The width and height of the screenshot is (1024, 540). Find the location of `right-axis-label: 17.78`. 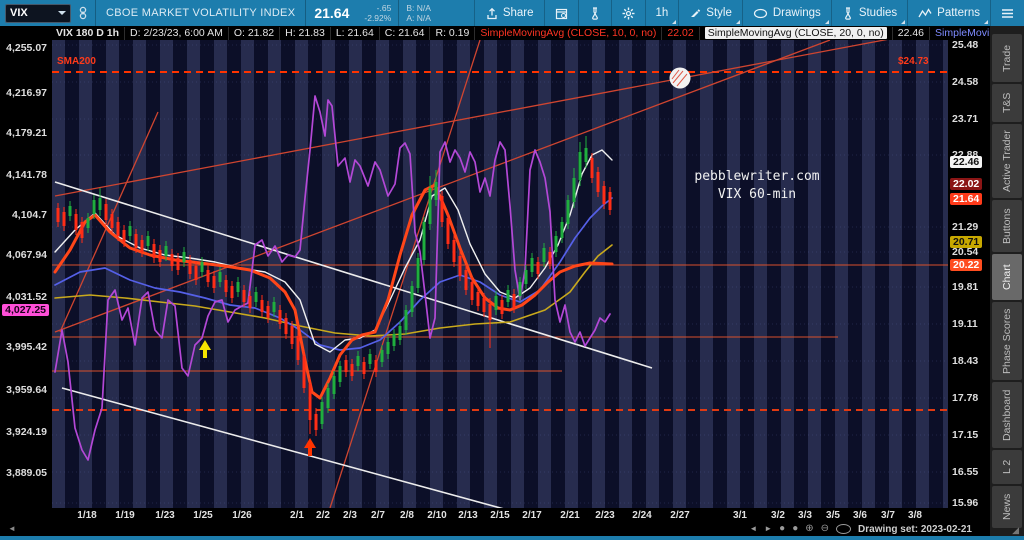

right-axis-label: 17.78 is located at coordinates (965, 398).